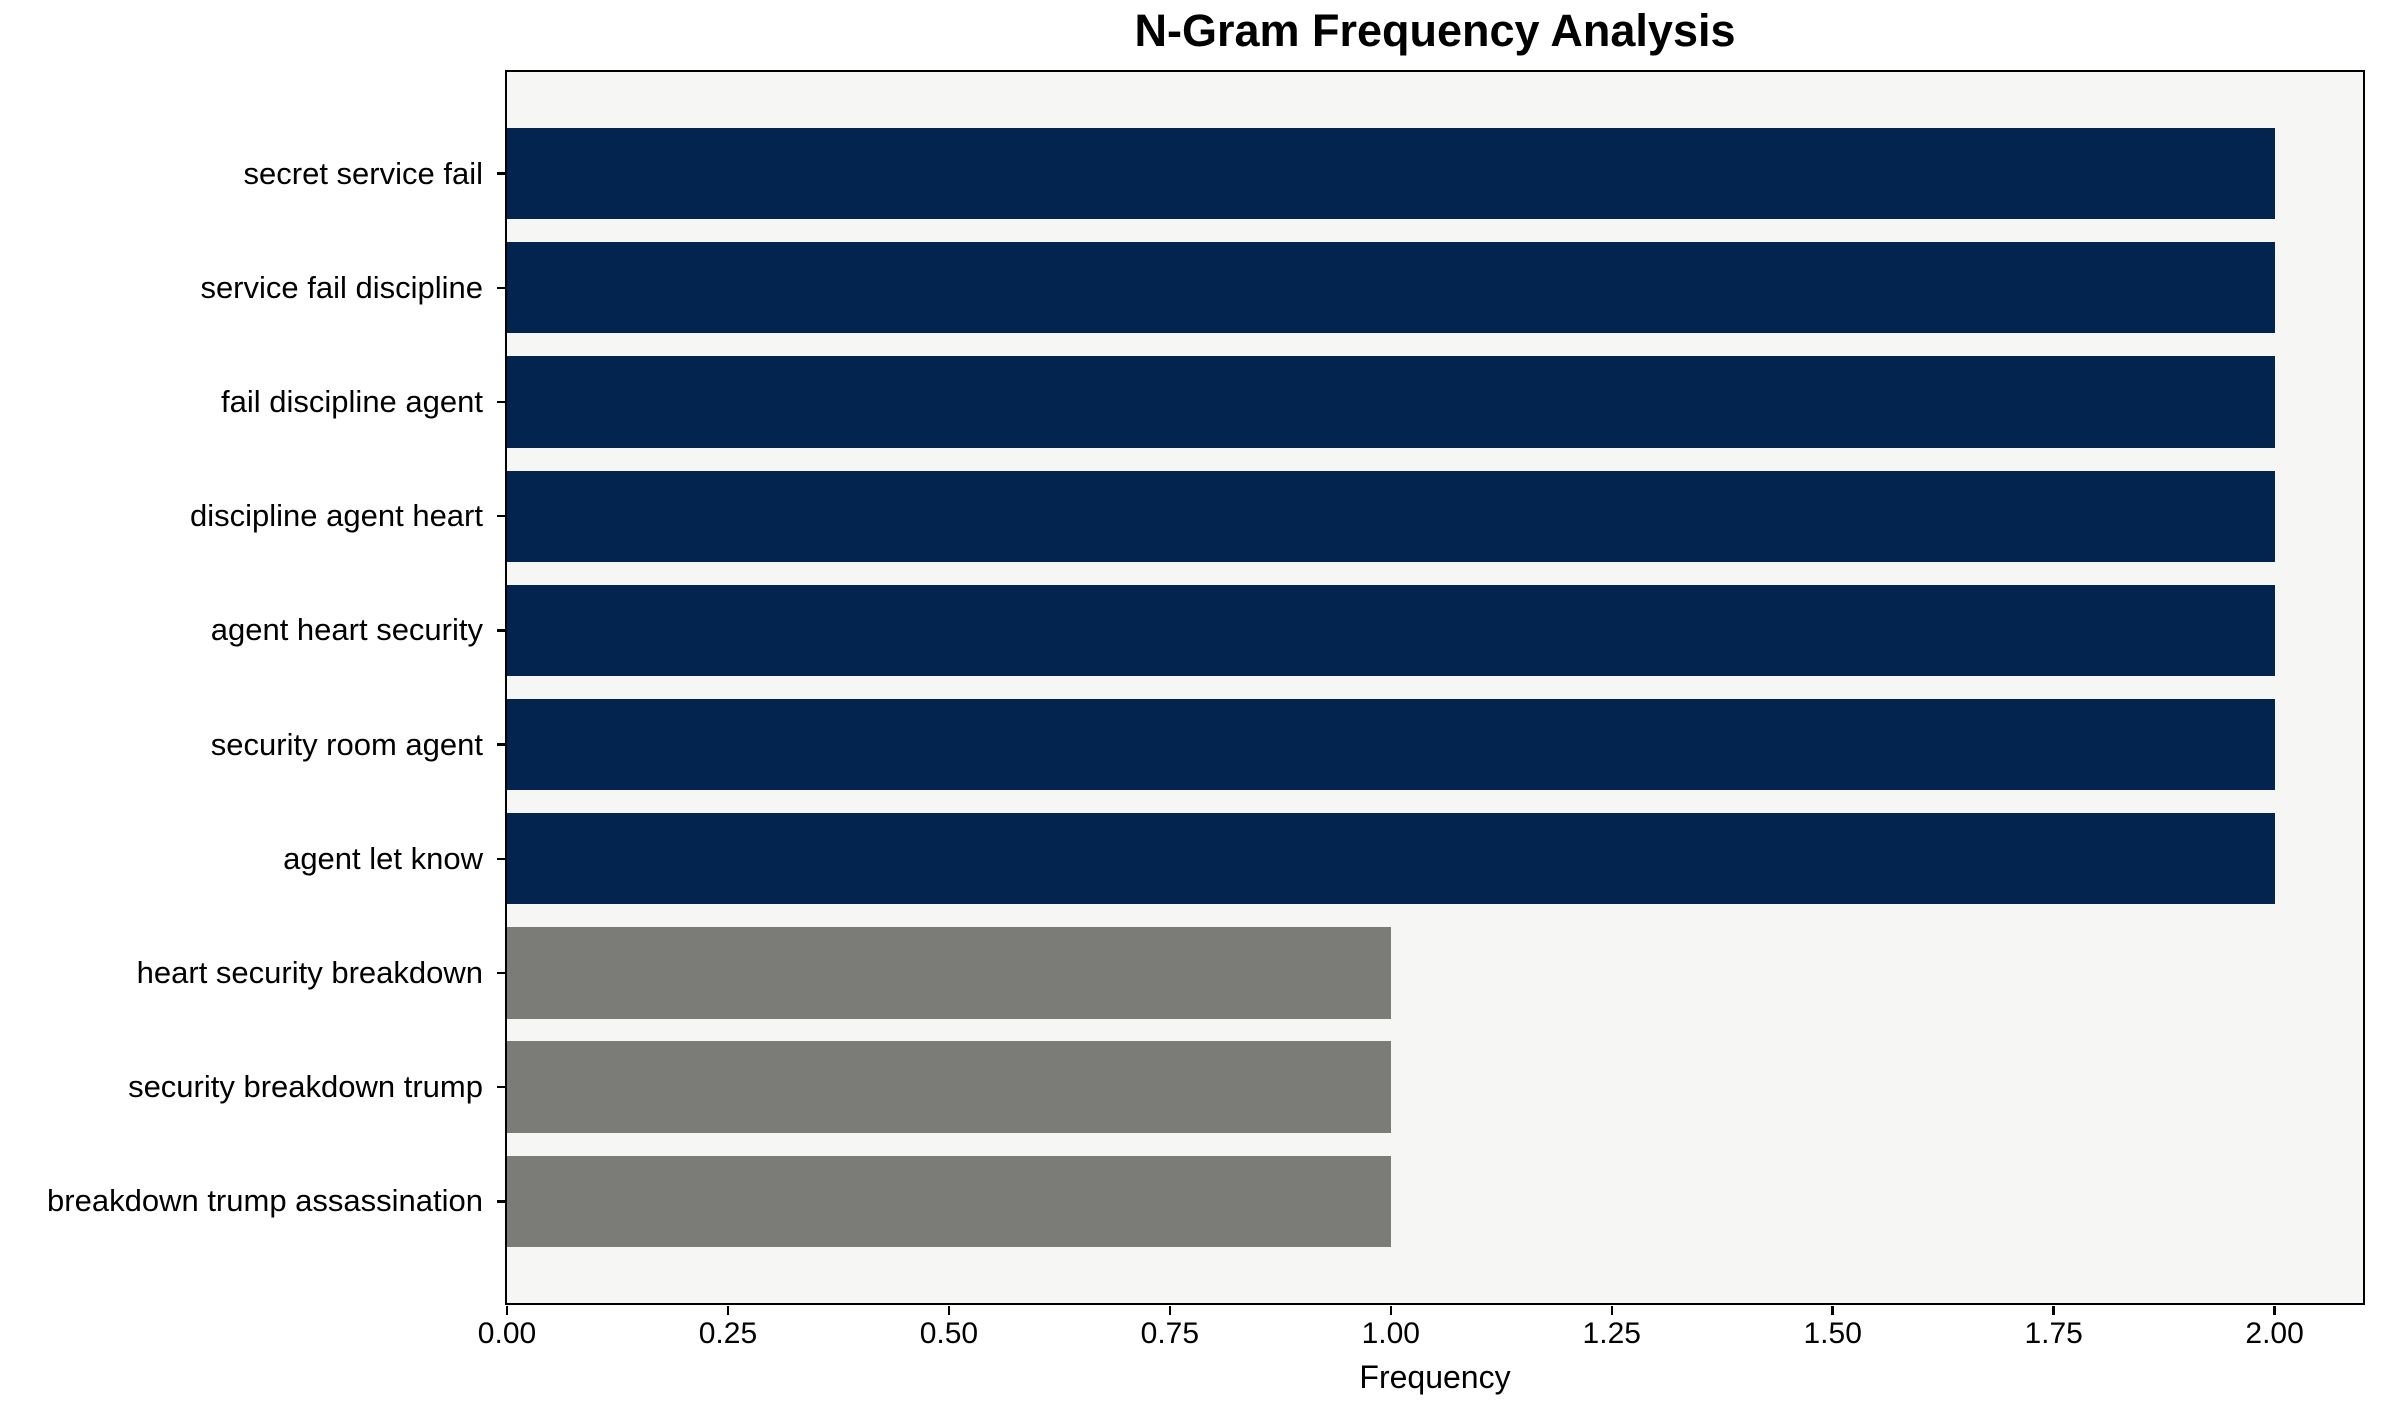 The height and width of the screenshot is (1414, 2388). What do you see at coordinates (1390, 1333) in the screenshot?
I see `x-tick-label: 1.00` at bounding box center [1390, 1333].